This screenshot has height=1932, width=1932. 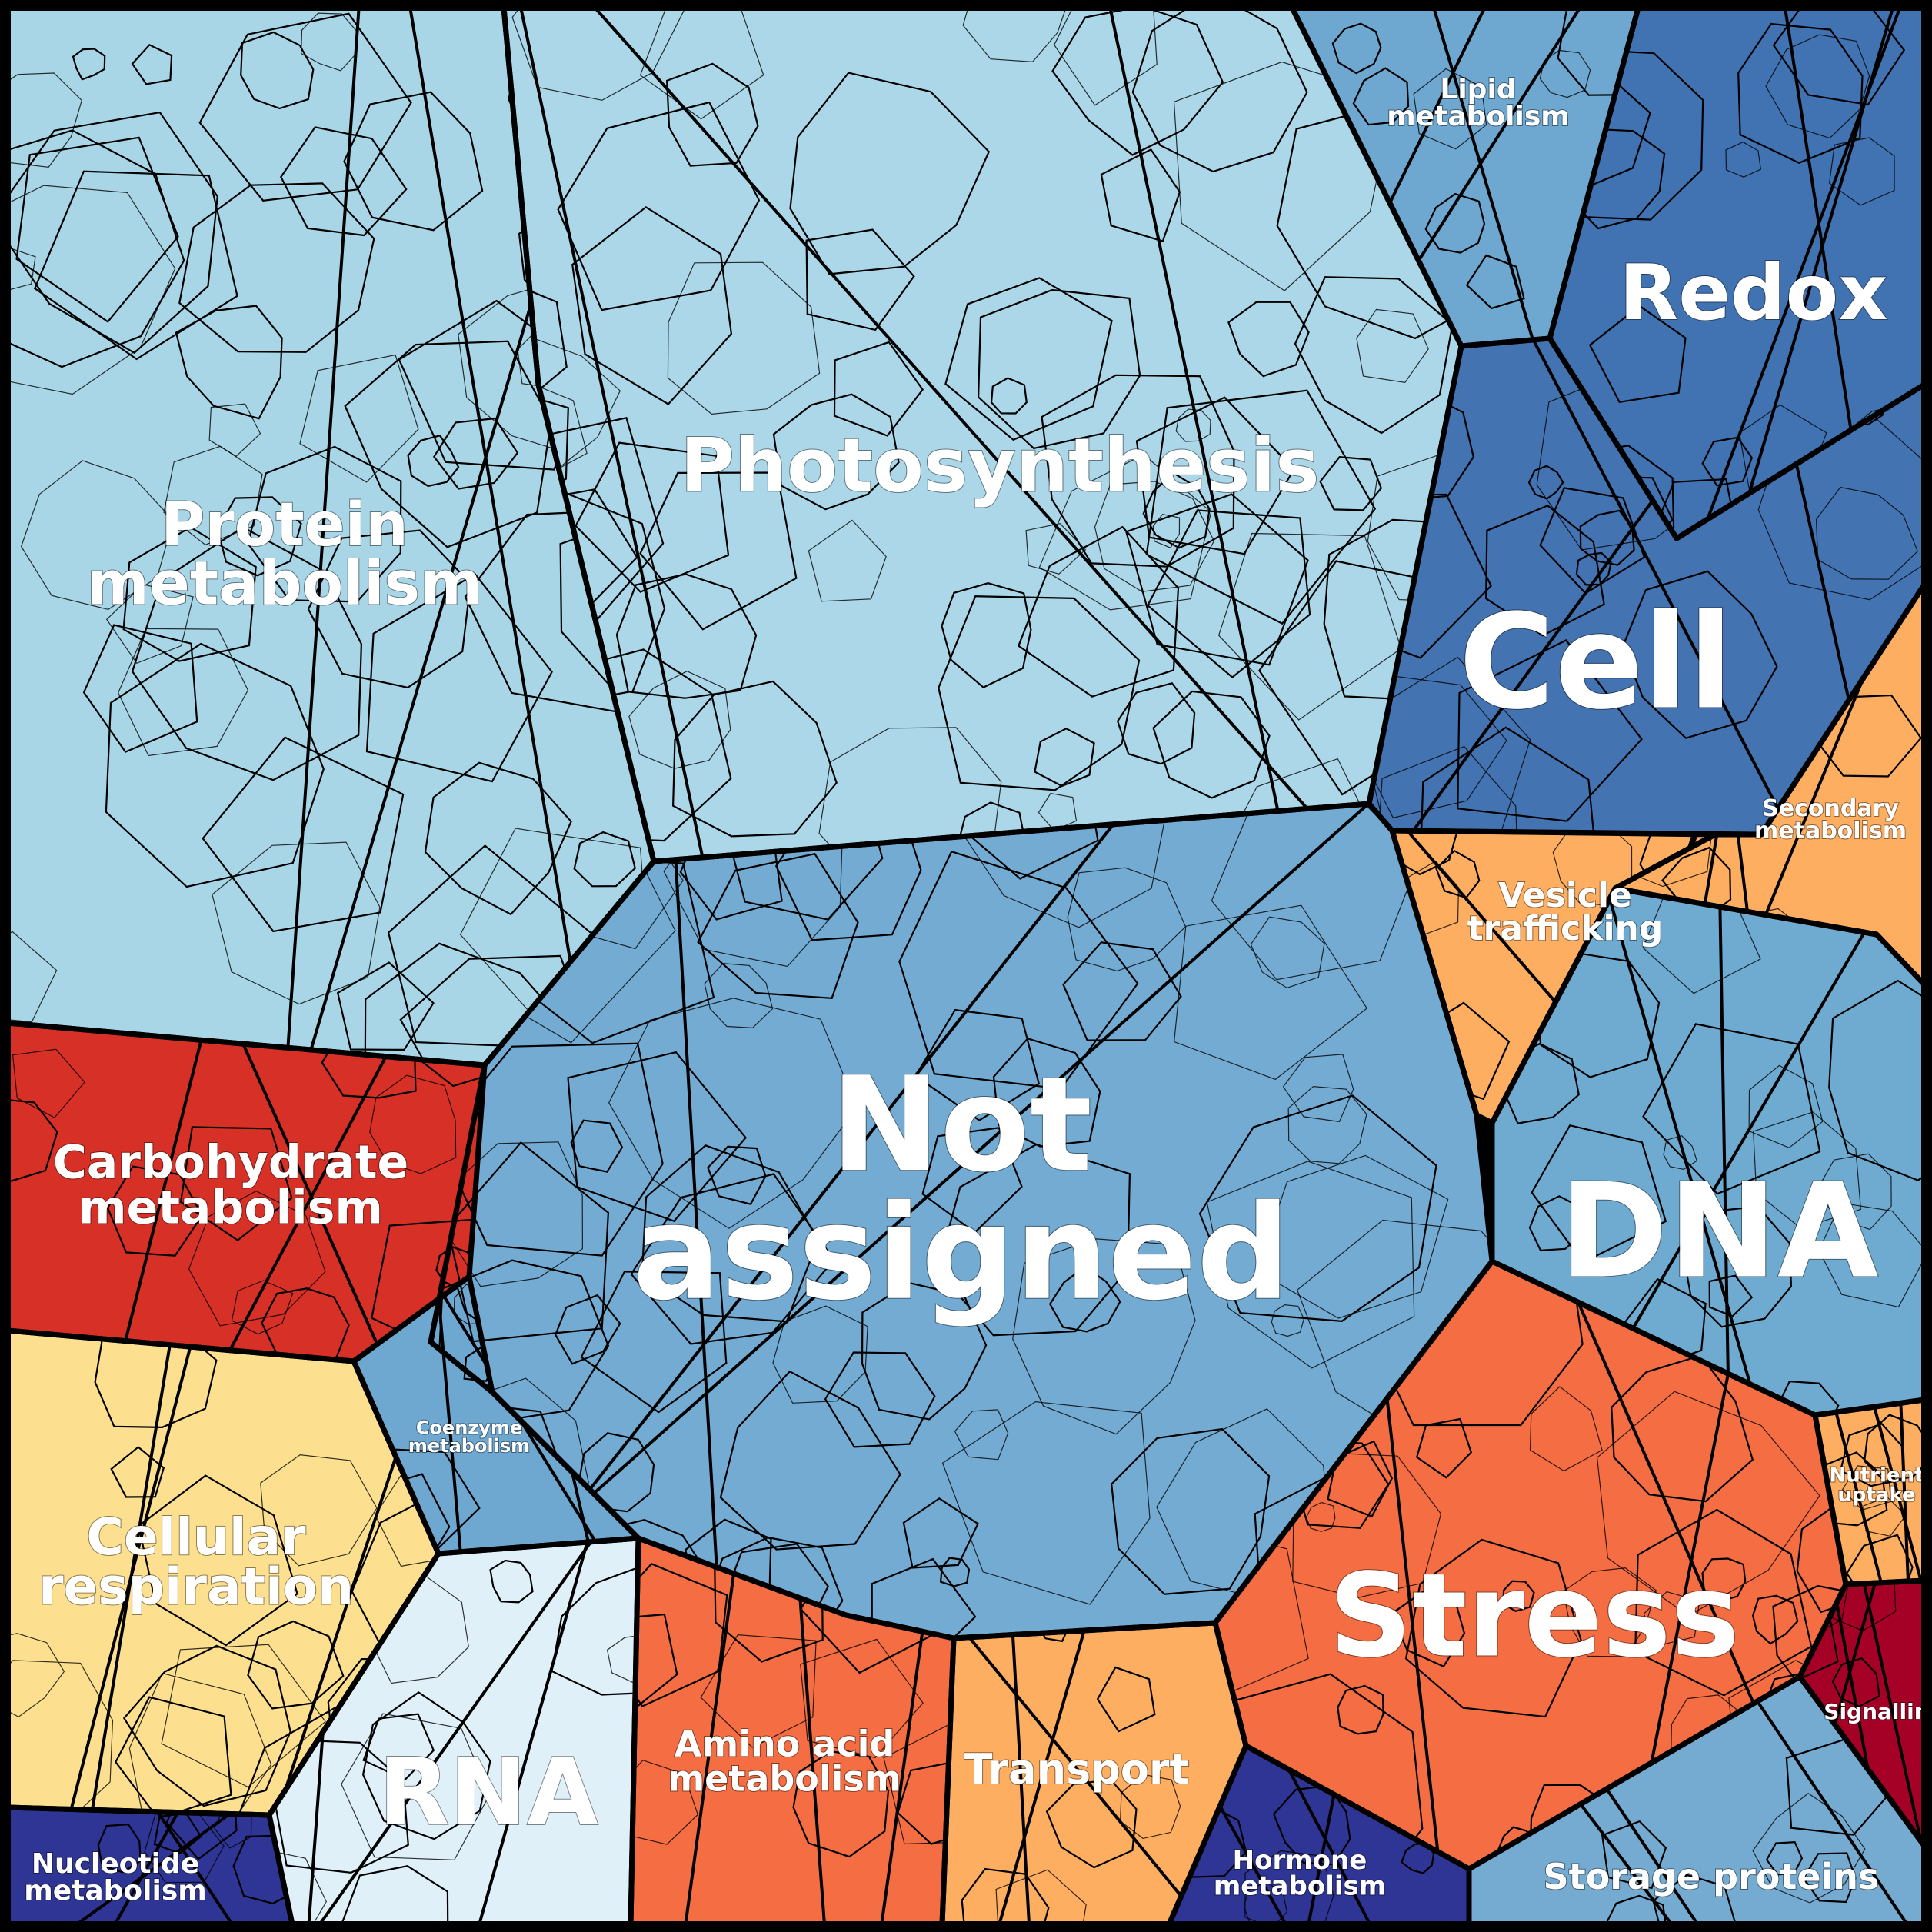 What do you see at coordinates (115, 1877) in the screenshot?
I see `label-nucleotide-metabolism: Nucleotide metabolism` at bounding box center [115, 1877].